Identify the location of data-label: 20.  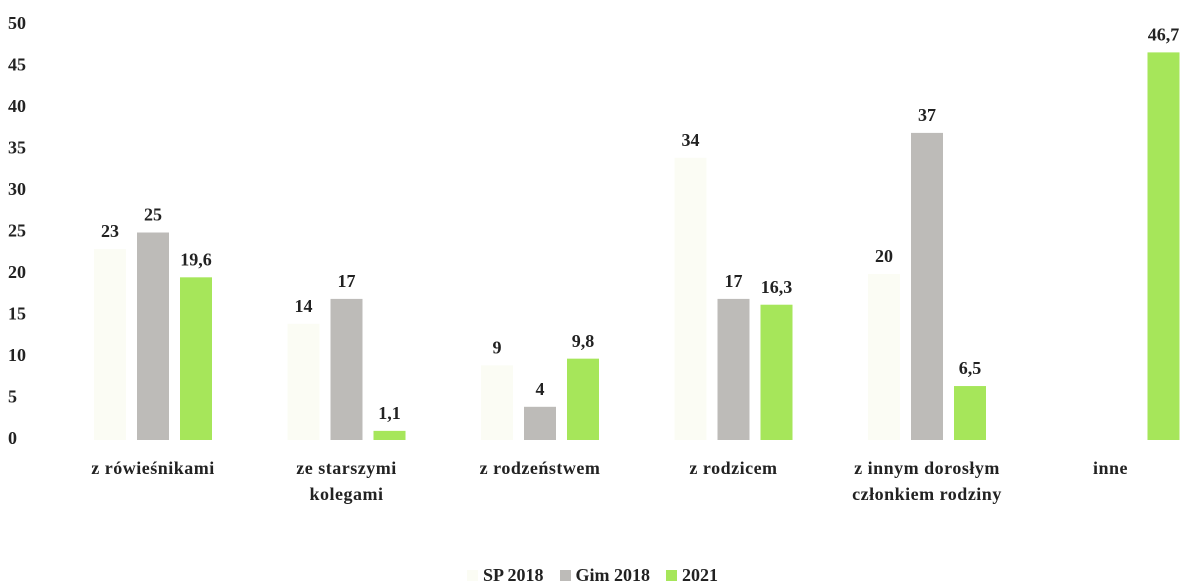
(884, 256).